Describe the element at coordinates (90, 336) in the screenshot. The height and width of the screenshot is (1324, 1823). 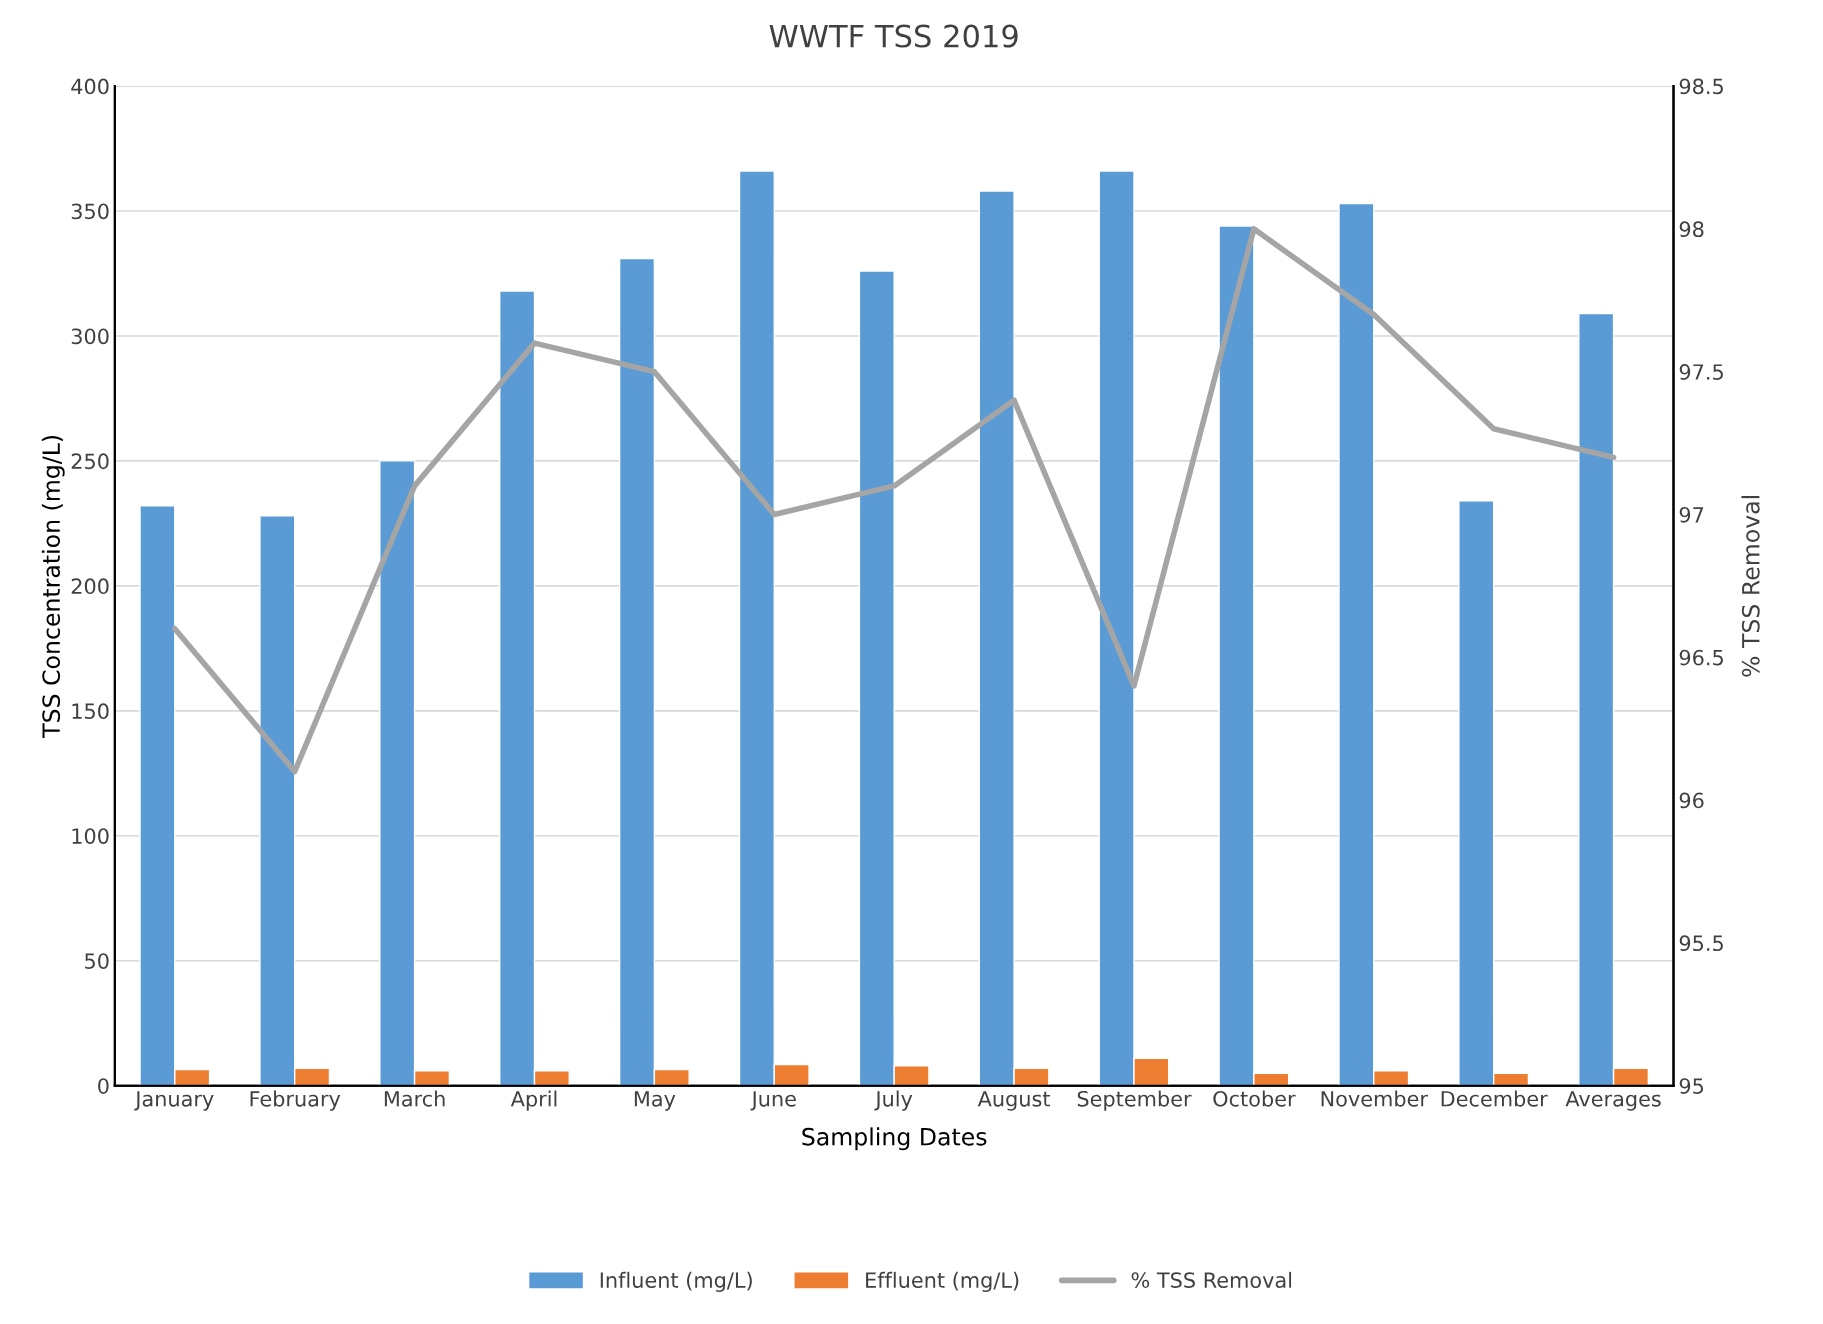
I see `y-tick-label: 300` at that location.